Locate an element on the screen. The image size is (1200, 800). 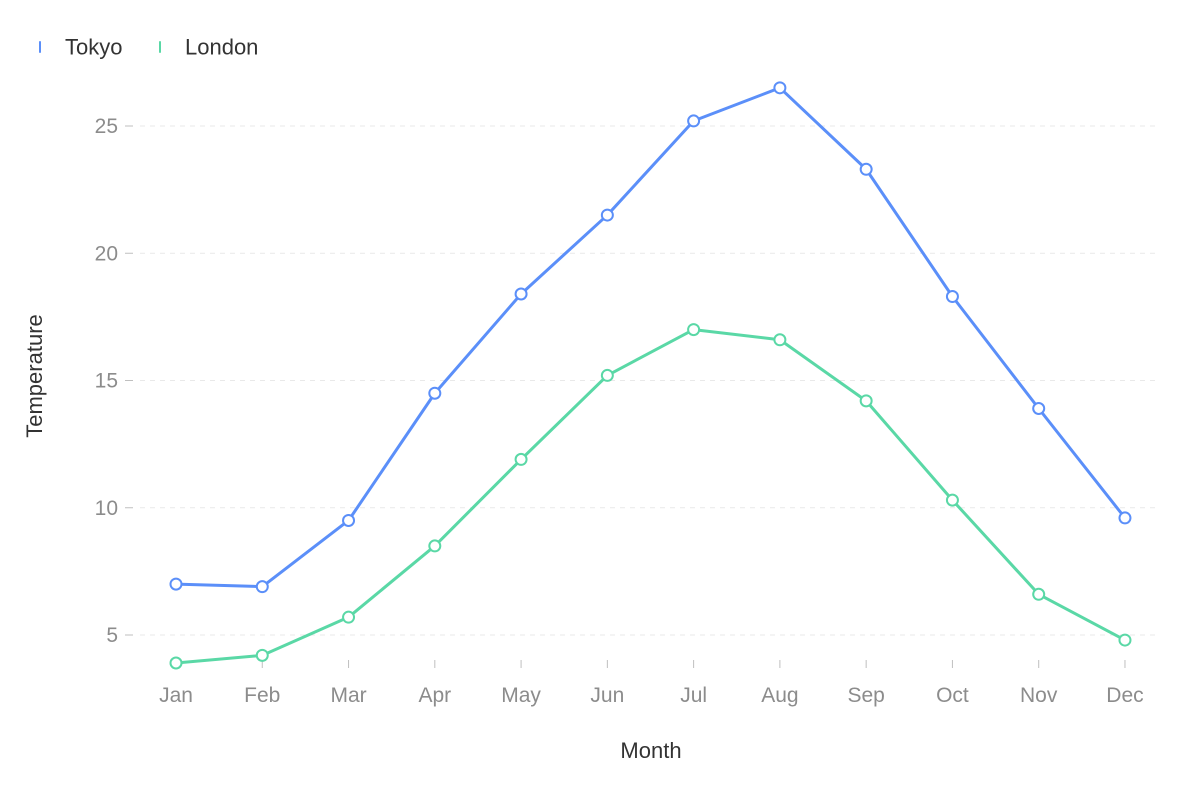
x-tick-label: Aug is located at coordinates (779, 695).